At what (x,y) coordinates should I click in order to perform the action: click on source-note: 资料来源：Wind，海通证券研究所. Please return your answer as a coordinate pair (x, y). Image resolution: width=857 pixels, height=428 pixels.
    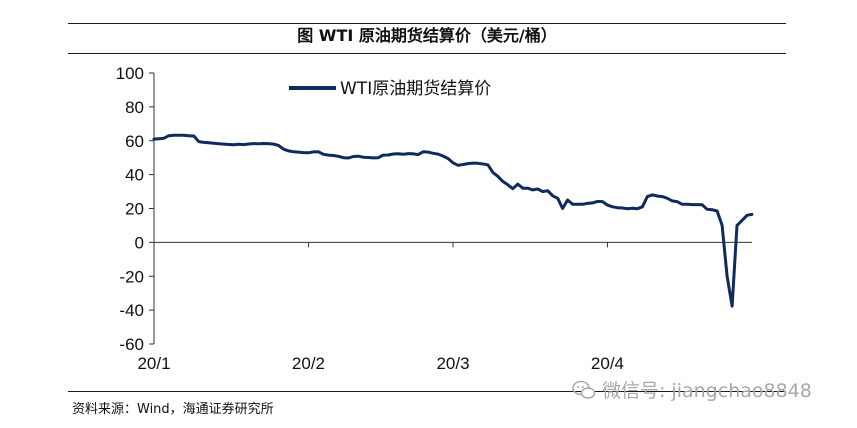
    Looking at the image, I should click on (173, 409).